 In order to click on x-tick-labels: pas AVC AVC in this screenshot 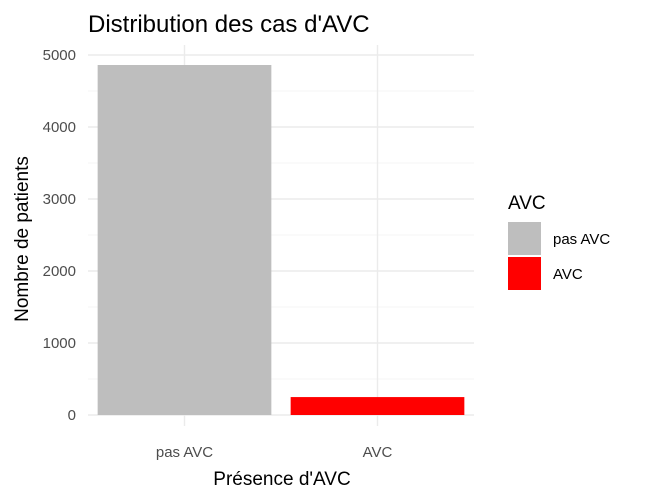, I will do `click(274, 452)`.